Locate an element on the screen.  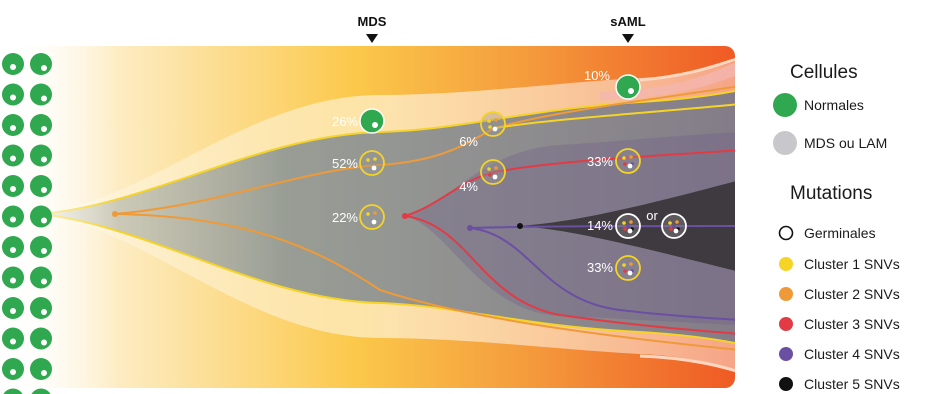
cluster2-origin is located at coordinates (115, 214).